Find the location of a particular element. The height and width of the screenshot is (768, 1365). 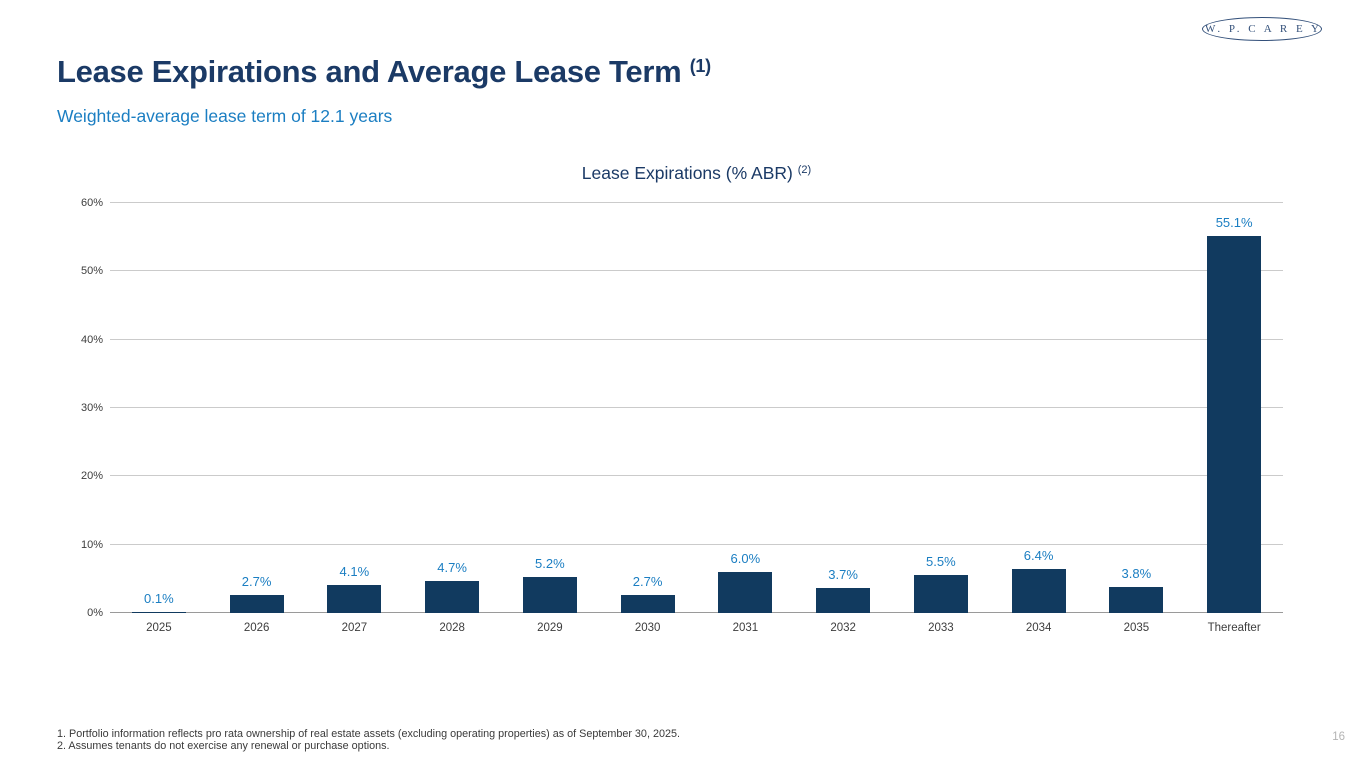

category-slot-2025: 0.1% 2025 is located at coordinates (159, 418).